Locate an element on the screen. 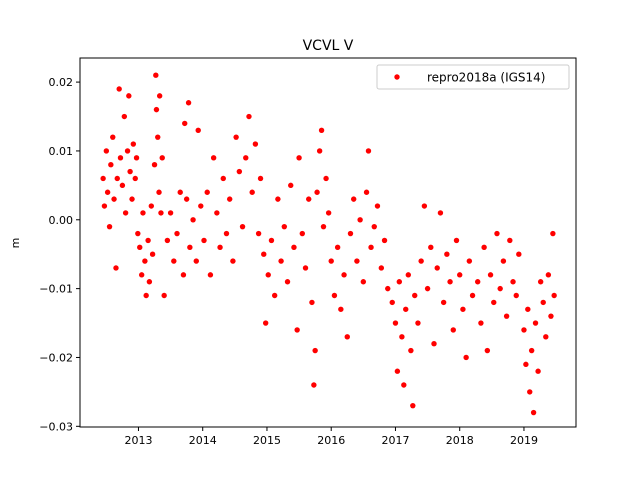 The image size is (640, 484). x-tick-label: 2013 is located at coordinates (138, 440).